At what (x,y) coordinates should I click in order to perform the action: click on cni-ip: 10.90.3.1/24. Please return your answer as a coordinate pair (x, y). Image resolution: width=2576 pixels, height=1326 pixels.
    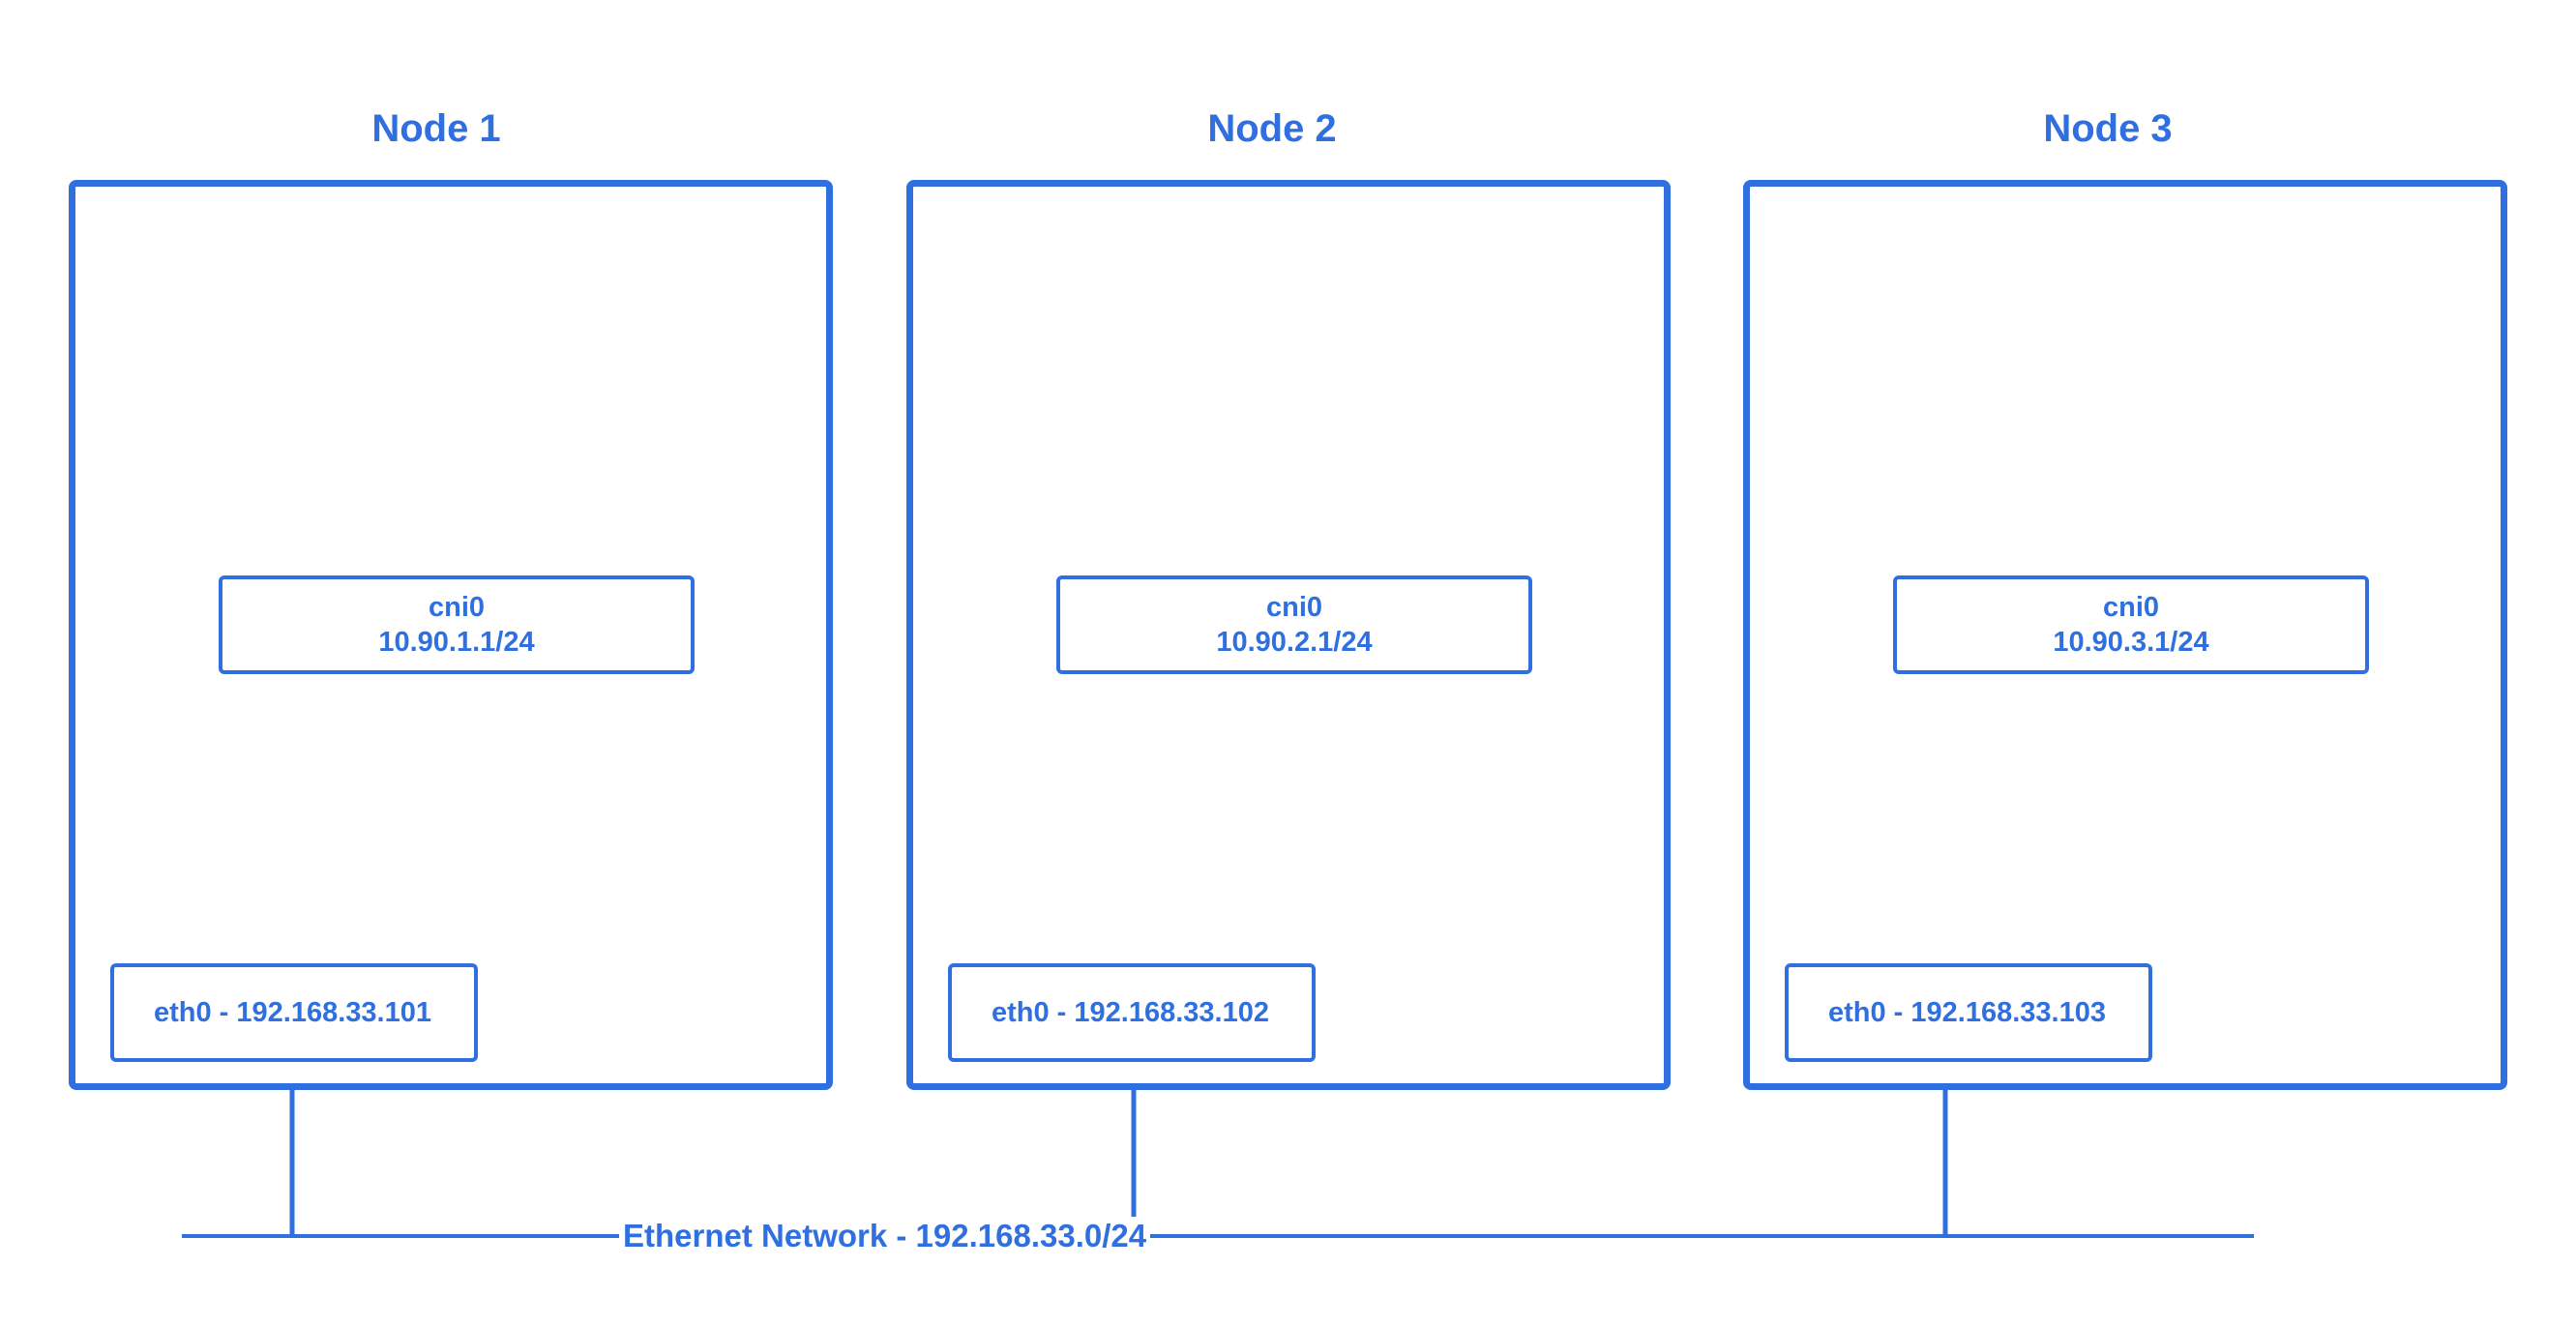
    Looking at the image, I should click on (2131, 643).